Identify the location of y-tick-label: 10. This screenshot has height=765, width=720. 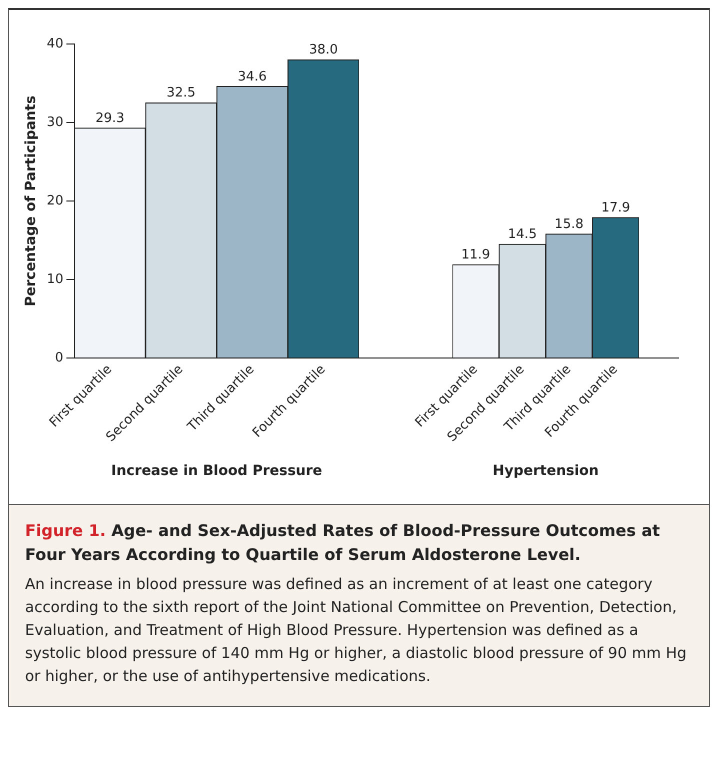
(55, 279).